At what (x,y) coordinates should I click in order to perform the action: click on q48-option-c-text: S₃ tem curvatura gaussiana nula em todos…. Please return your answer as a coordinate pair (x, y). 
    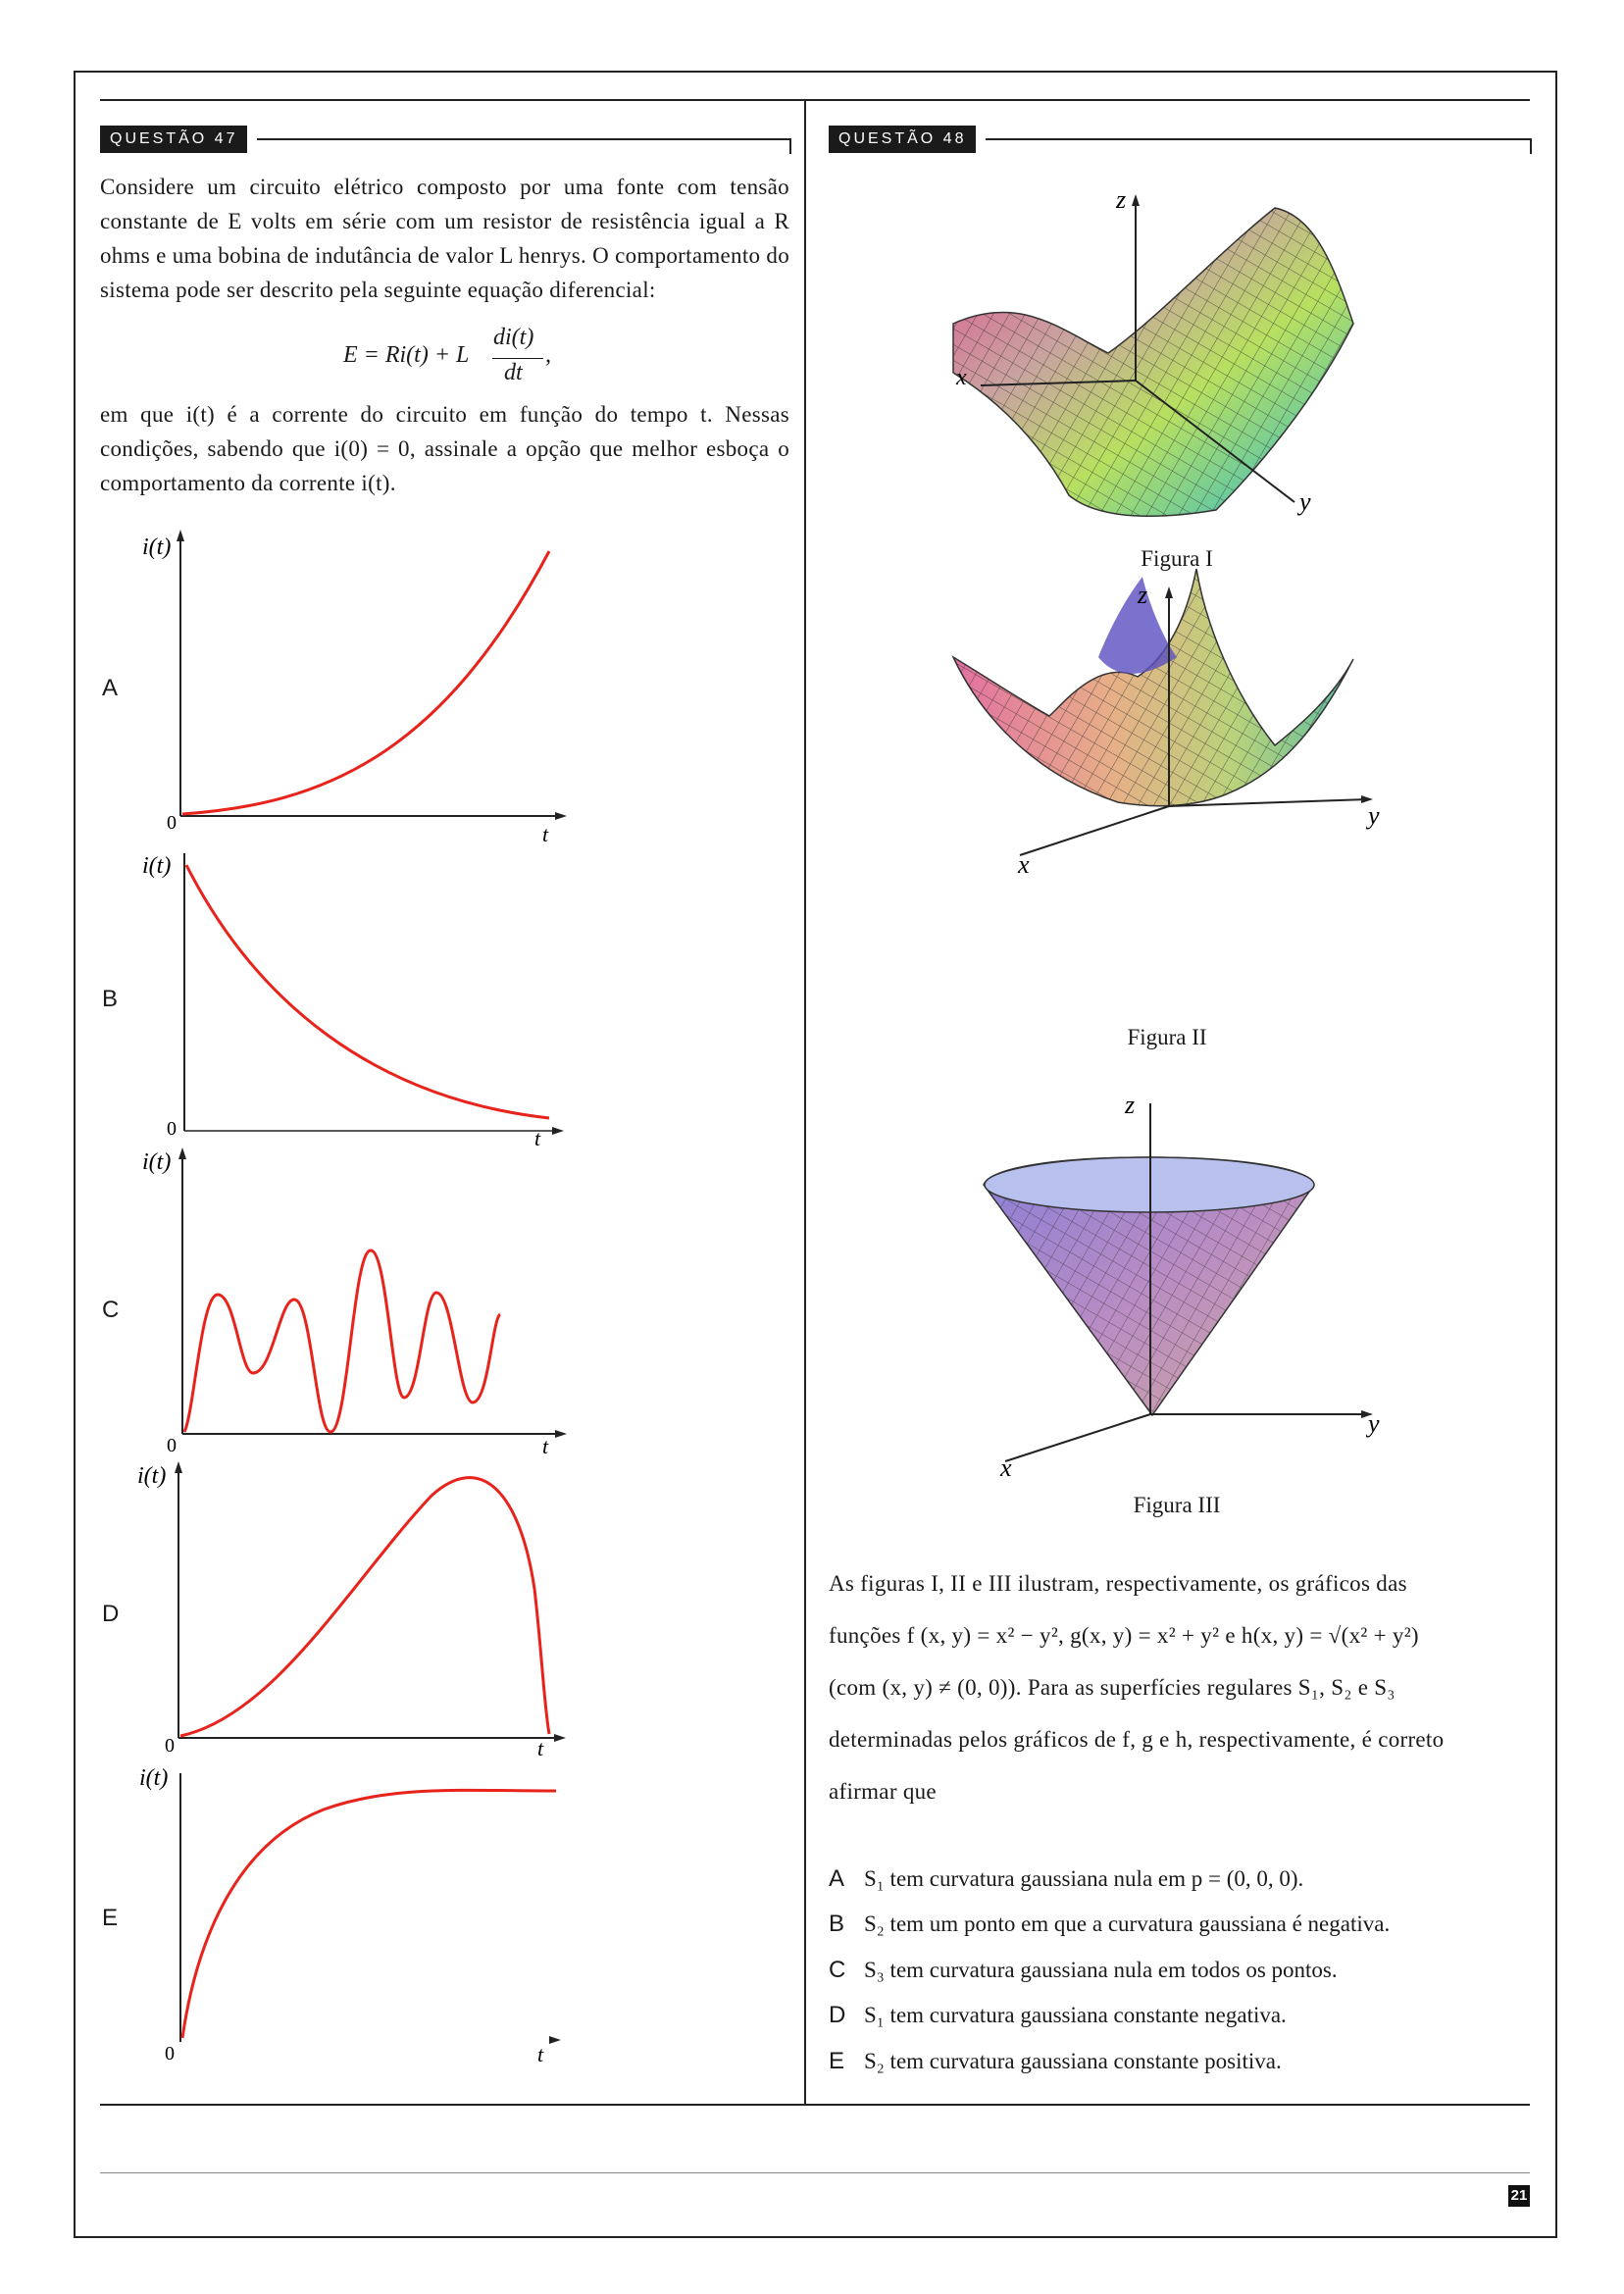
    Looking at the image, I should click on (1101, 1970).